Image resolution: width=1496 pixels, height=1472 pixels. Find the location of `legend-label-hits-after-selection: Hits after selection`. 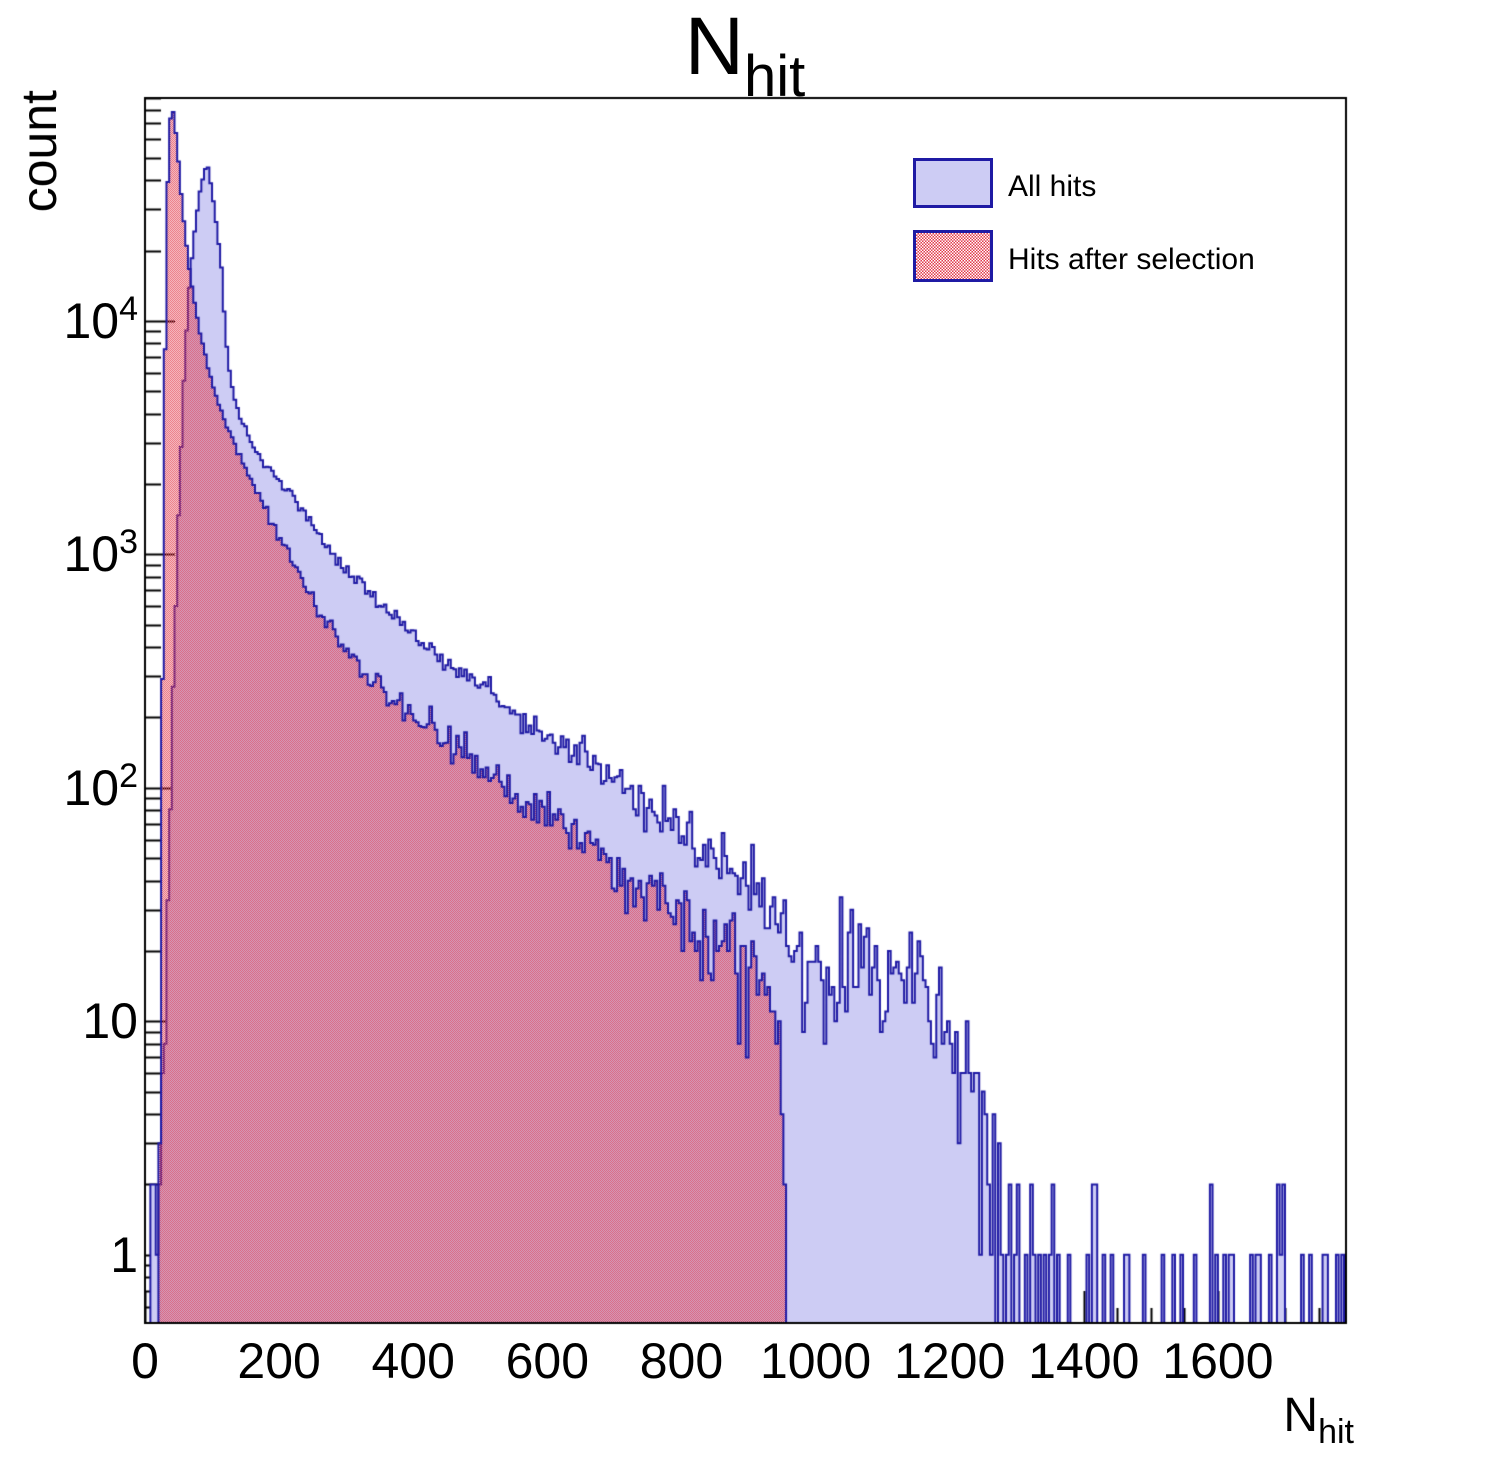

legend-label-hits-after-selection: Hits after selection is located at coordinates (1131, 259).